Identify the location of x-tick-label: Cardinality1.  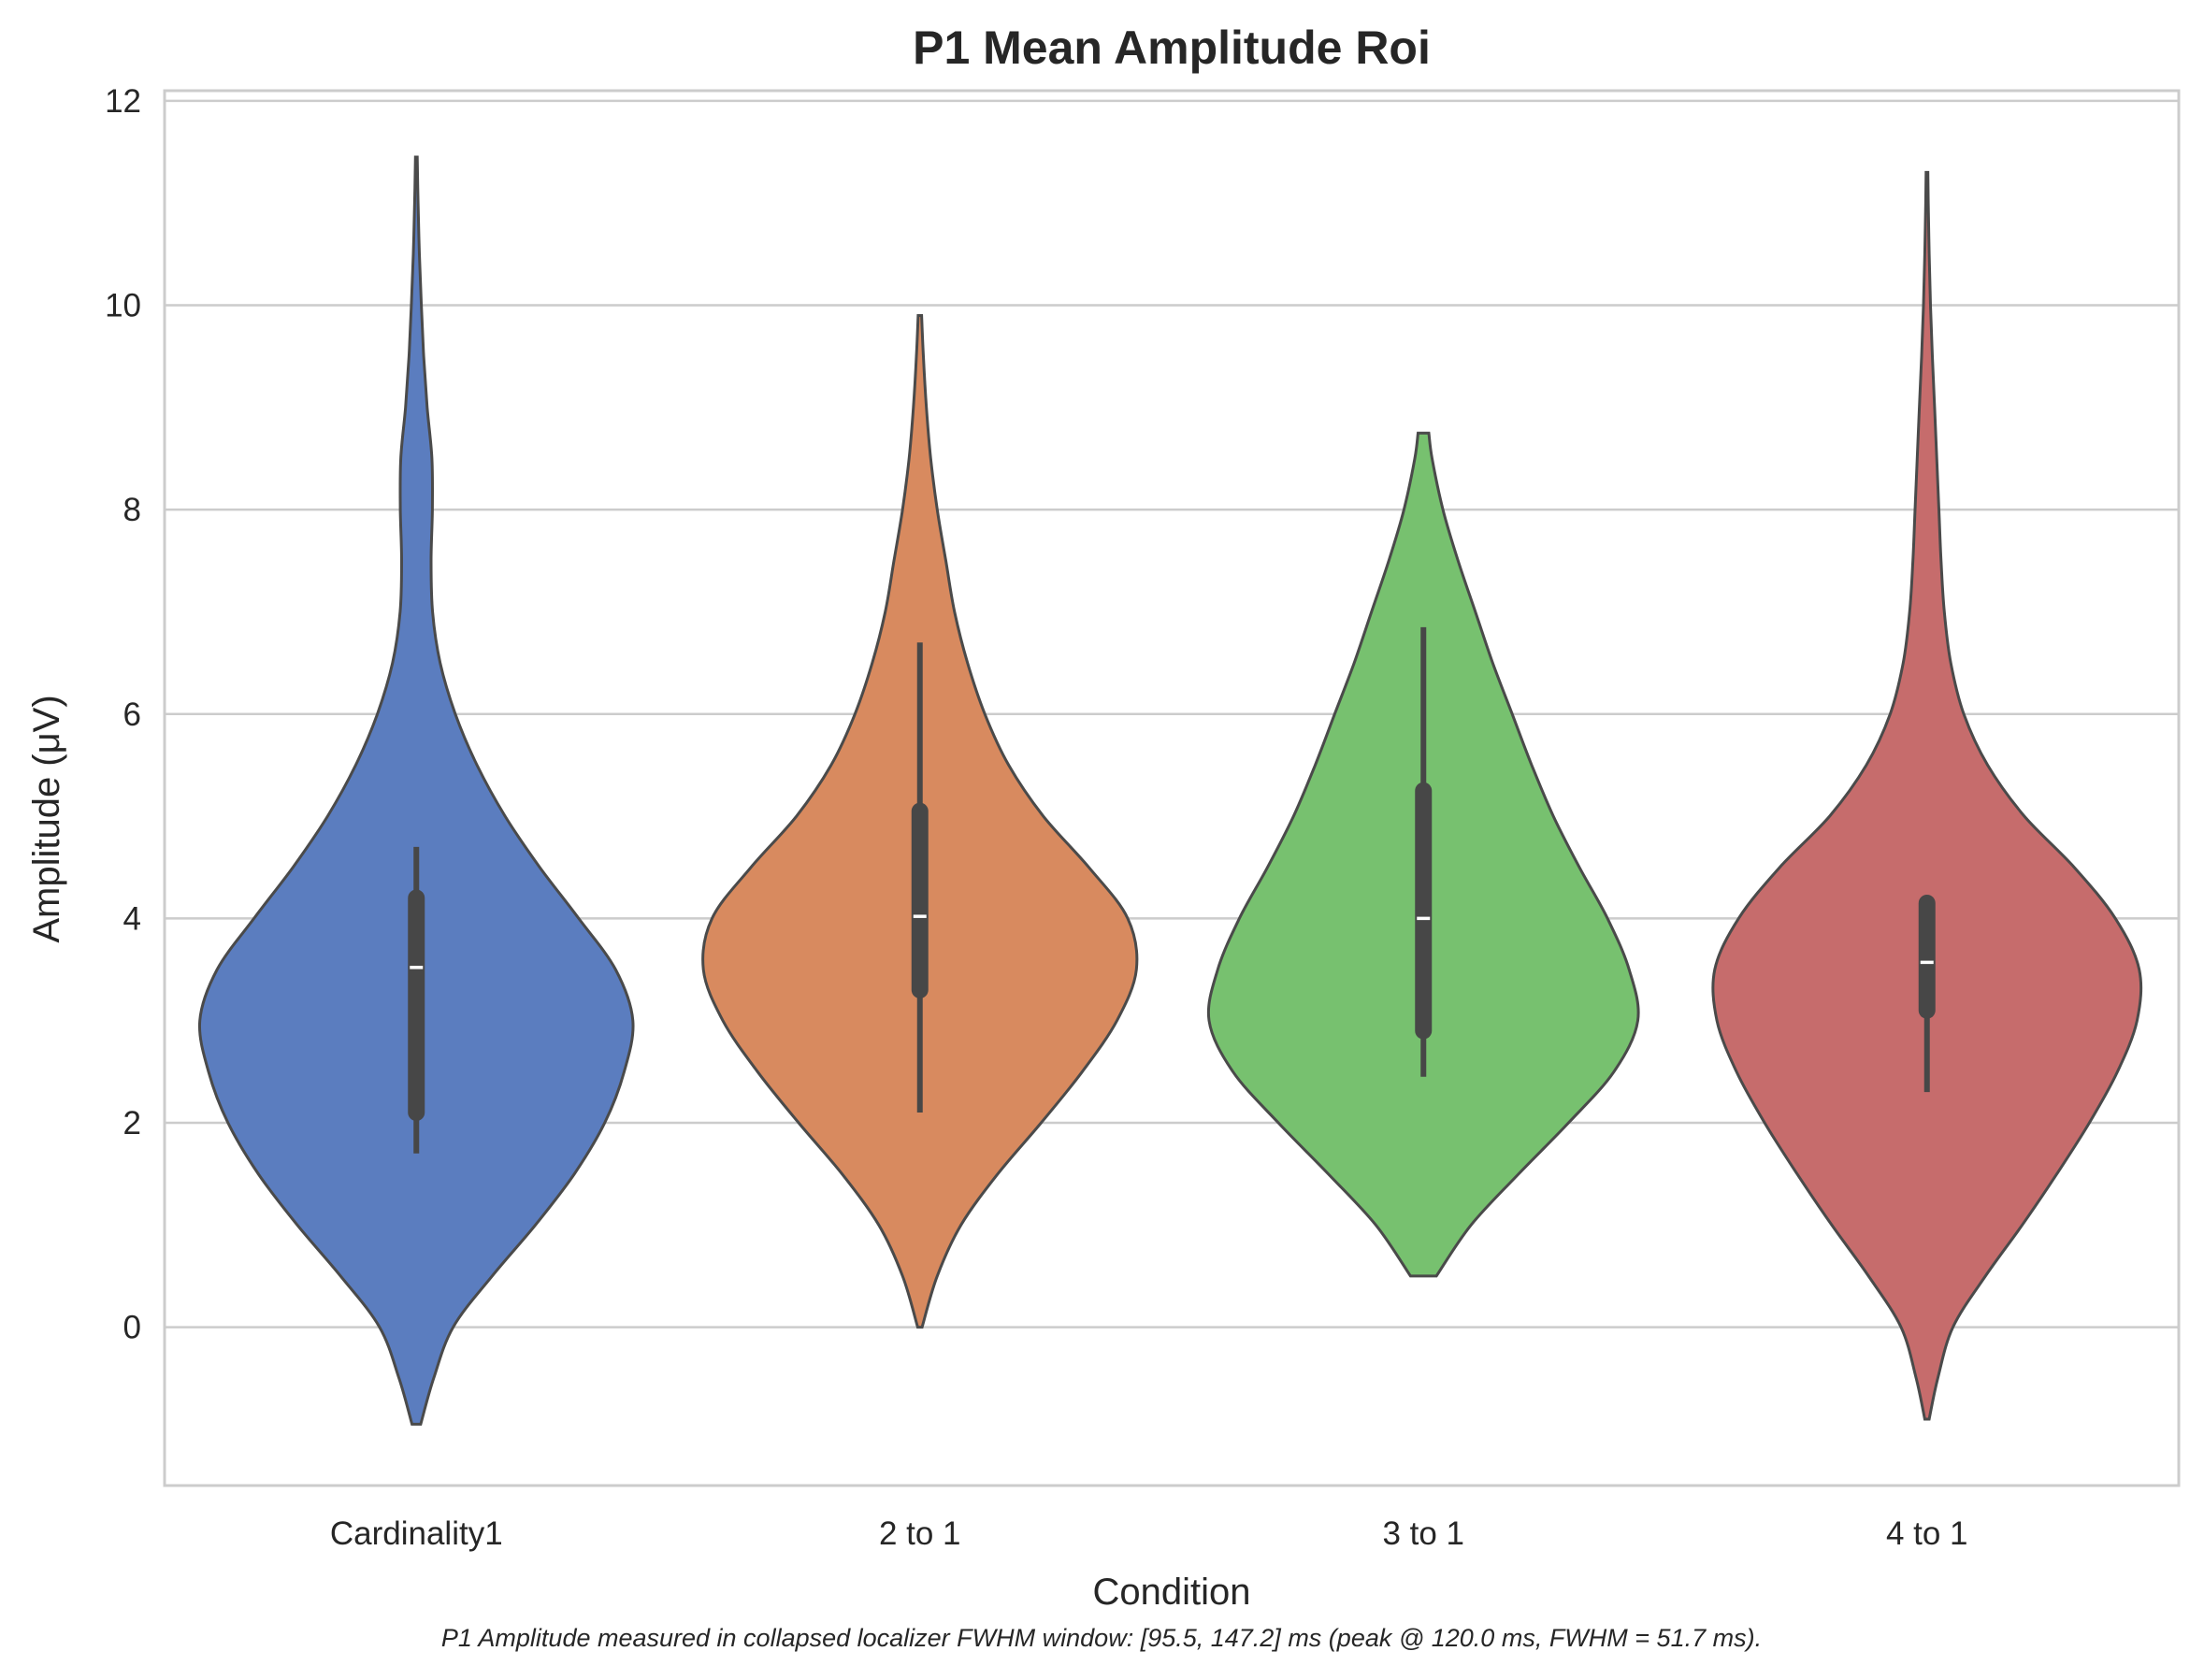
(416, 1533).